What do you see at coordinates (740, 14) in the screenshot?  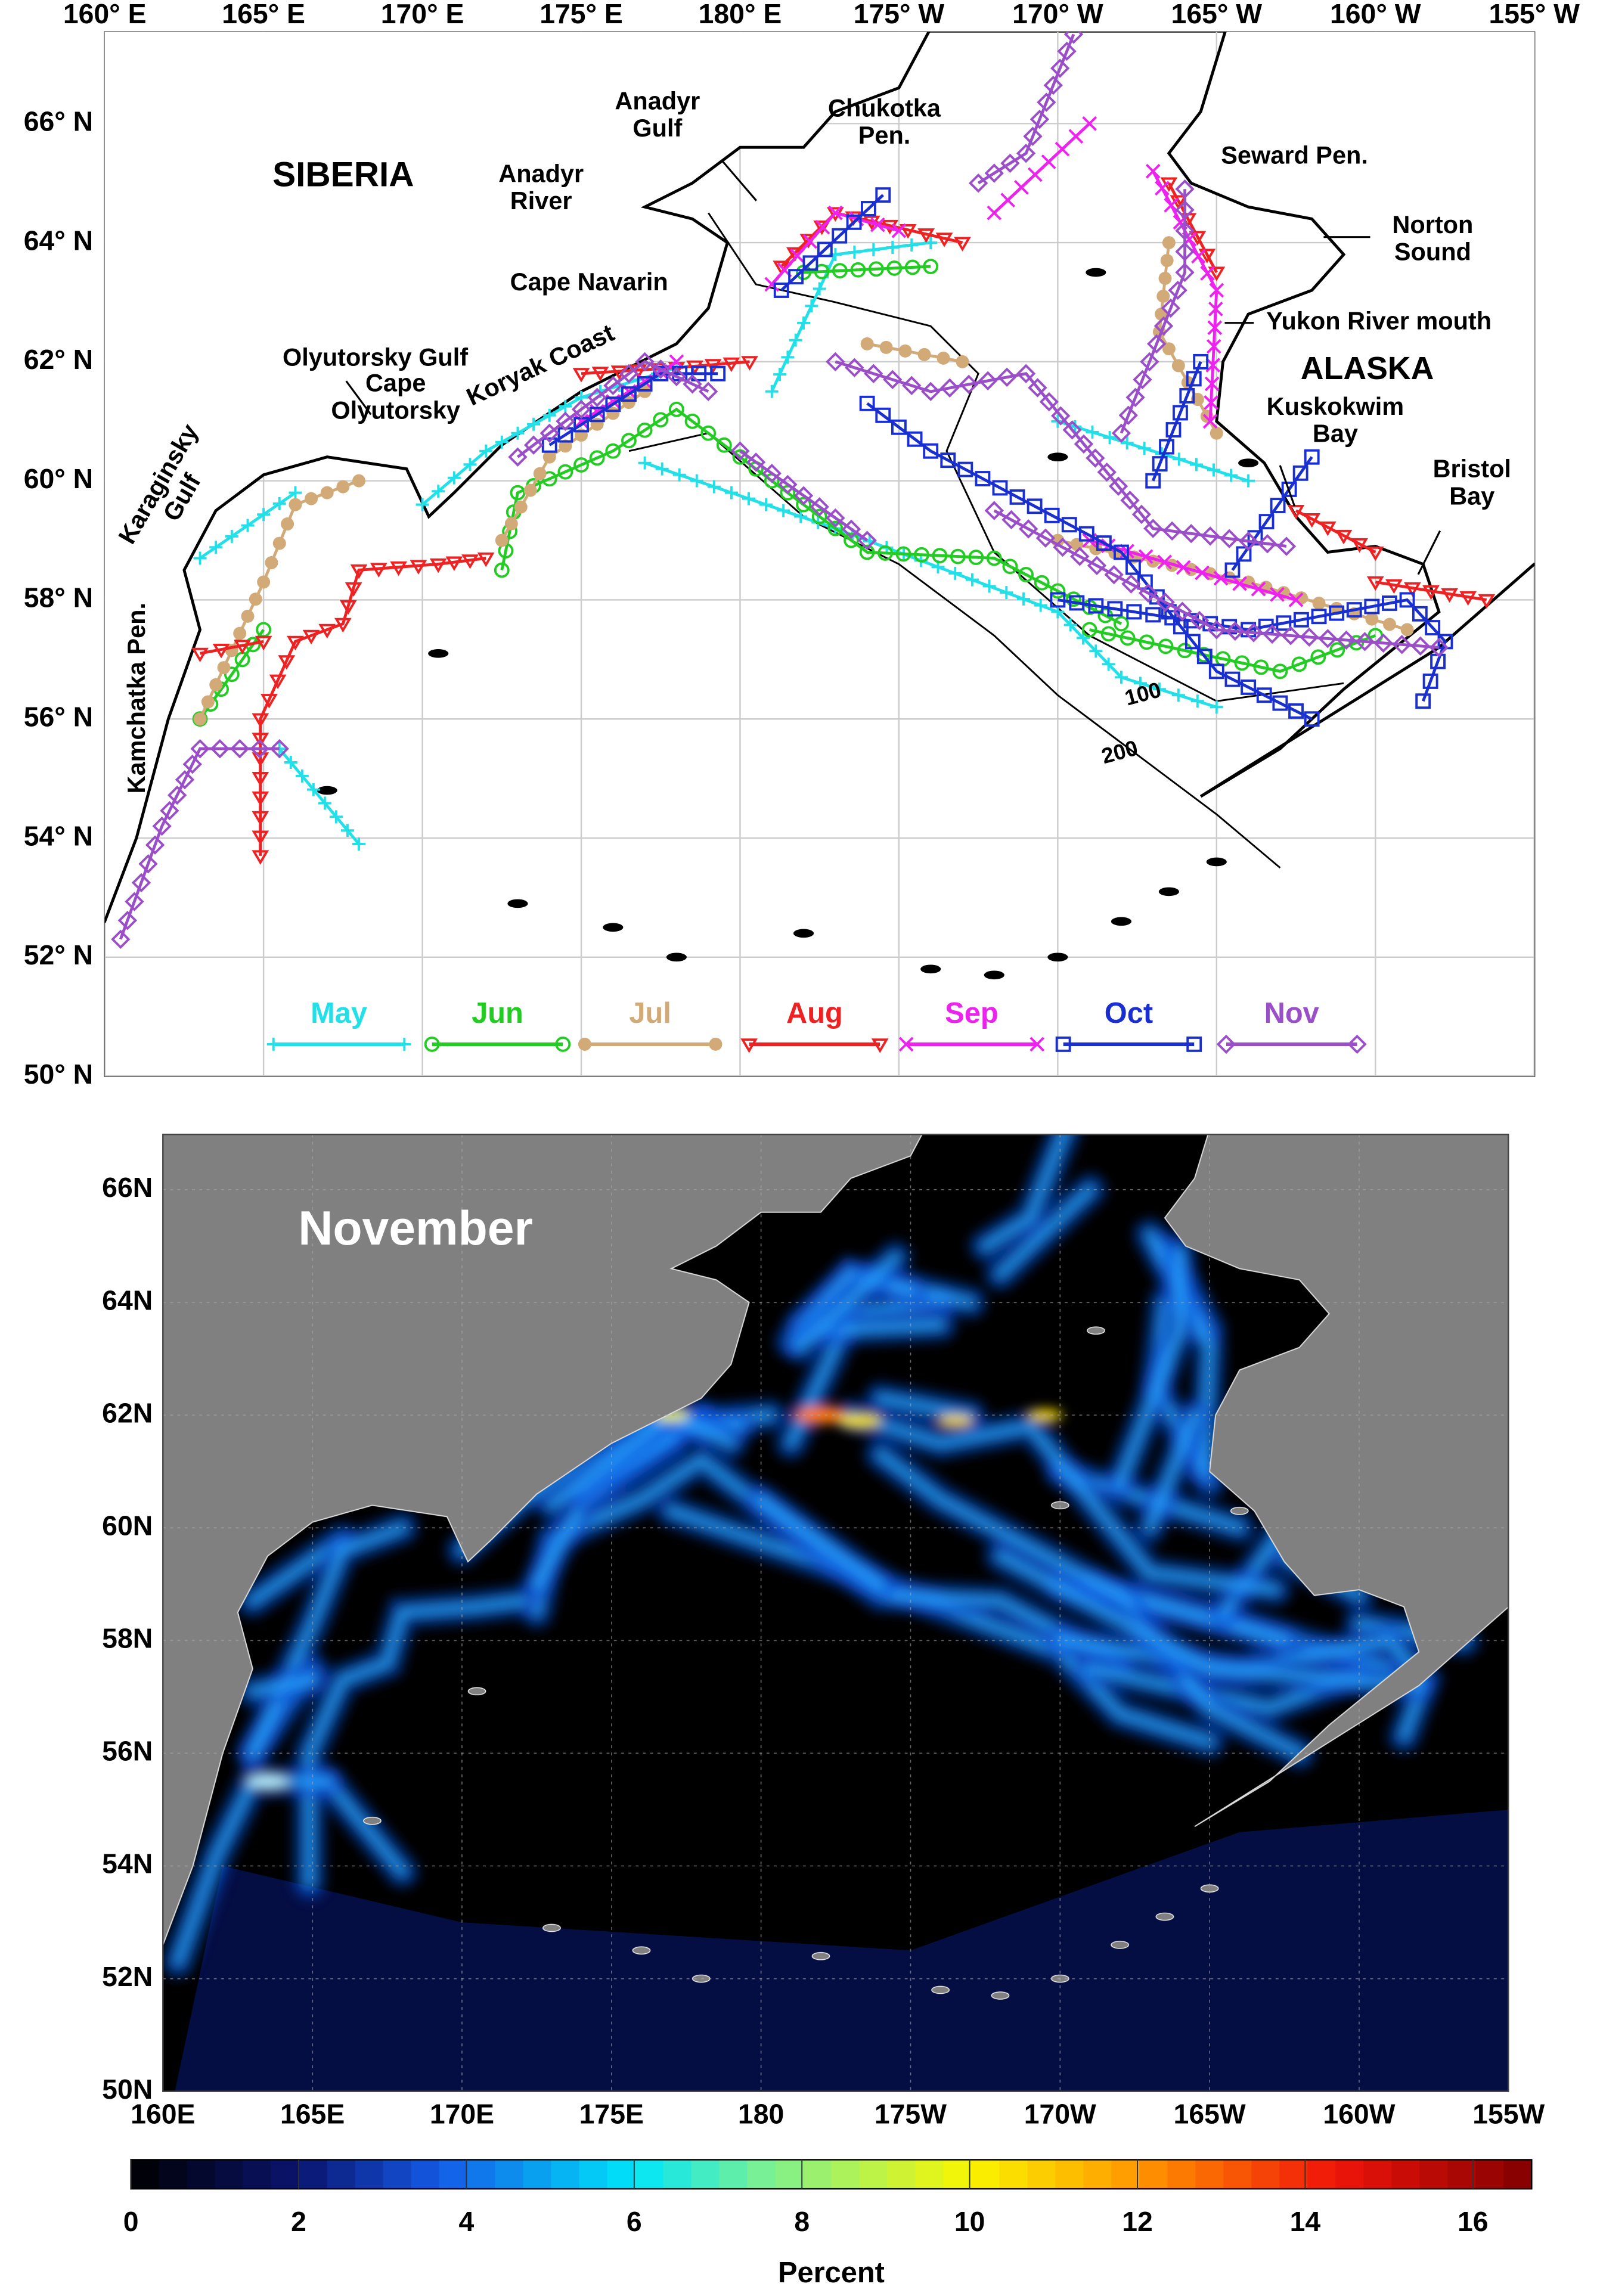 I see `lon-tick-label: 180° E` at bounding box center [740, 14].